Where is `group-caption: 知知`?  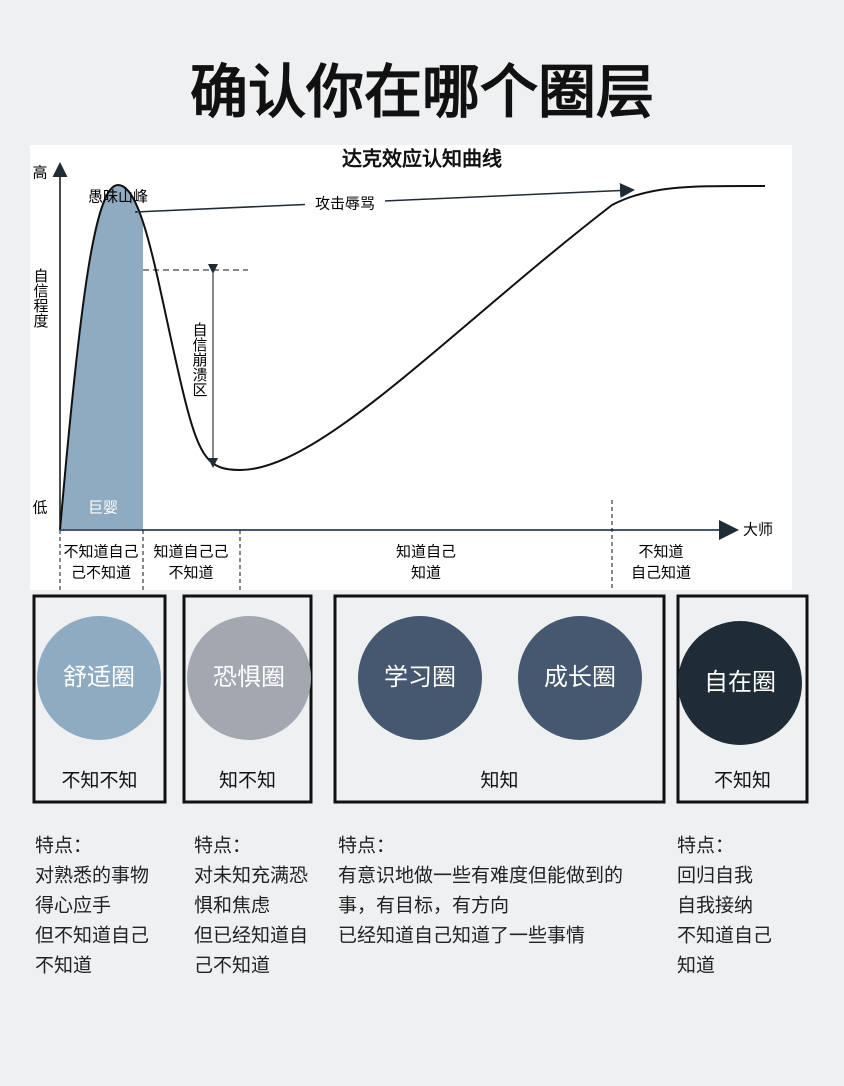 group-caption: 知知 is located at coordinates (499, 781).